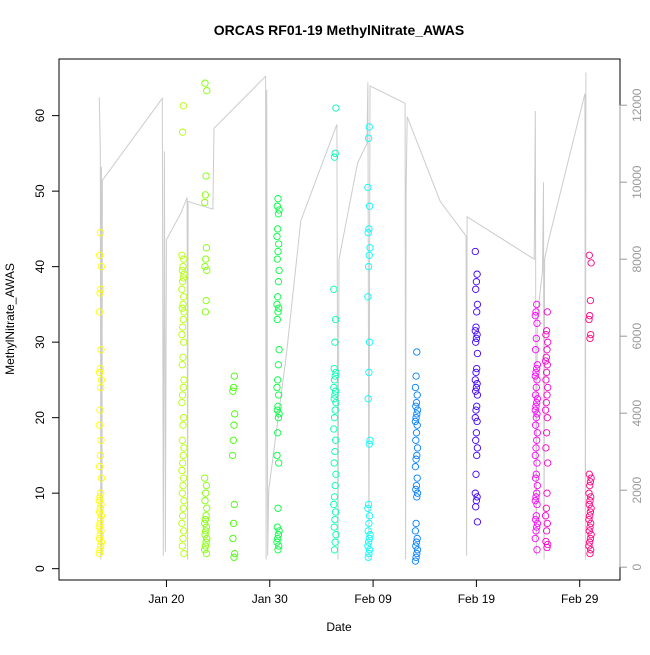 This screenshot has height=655, width=650. Describe the element at coordinates (339, 30) in the screenshot. I see `chart-title: ORCAS RF01-19 MethylNitrate_AWAS` at that location.